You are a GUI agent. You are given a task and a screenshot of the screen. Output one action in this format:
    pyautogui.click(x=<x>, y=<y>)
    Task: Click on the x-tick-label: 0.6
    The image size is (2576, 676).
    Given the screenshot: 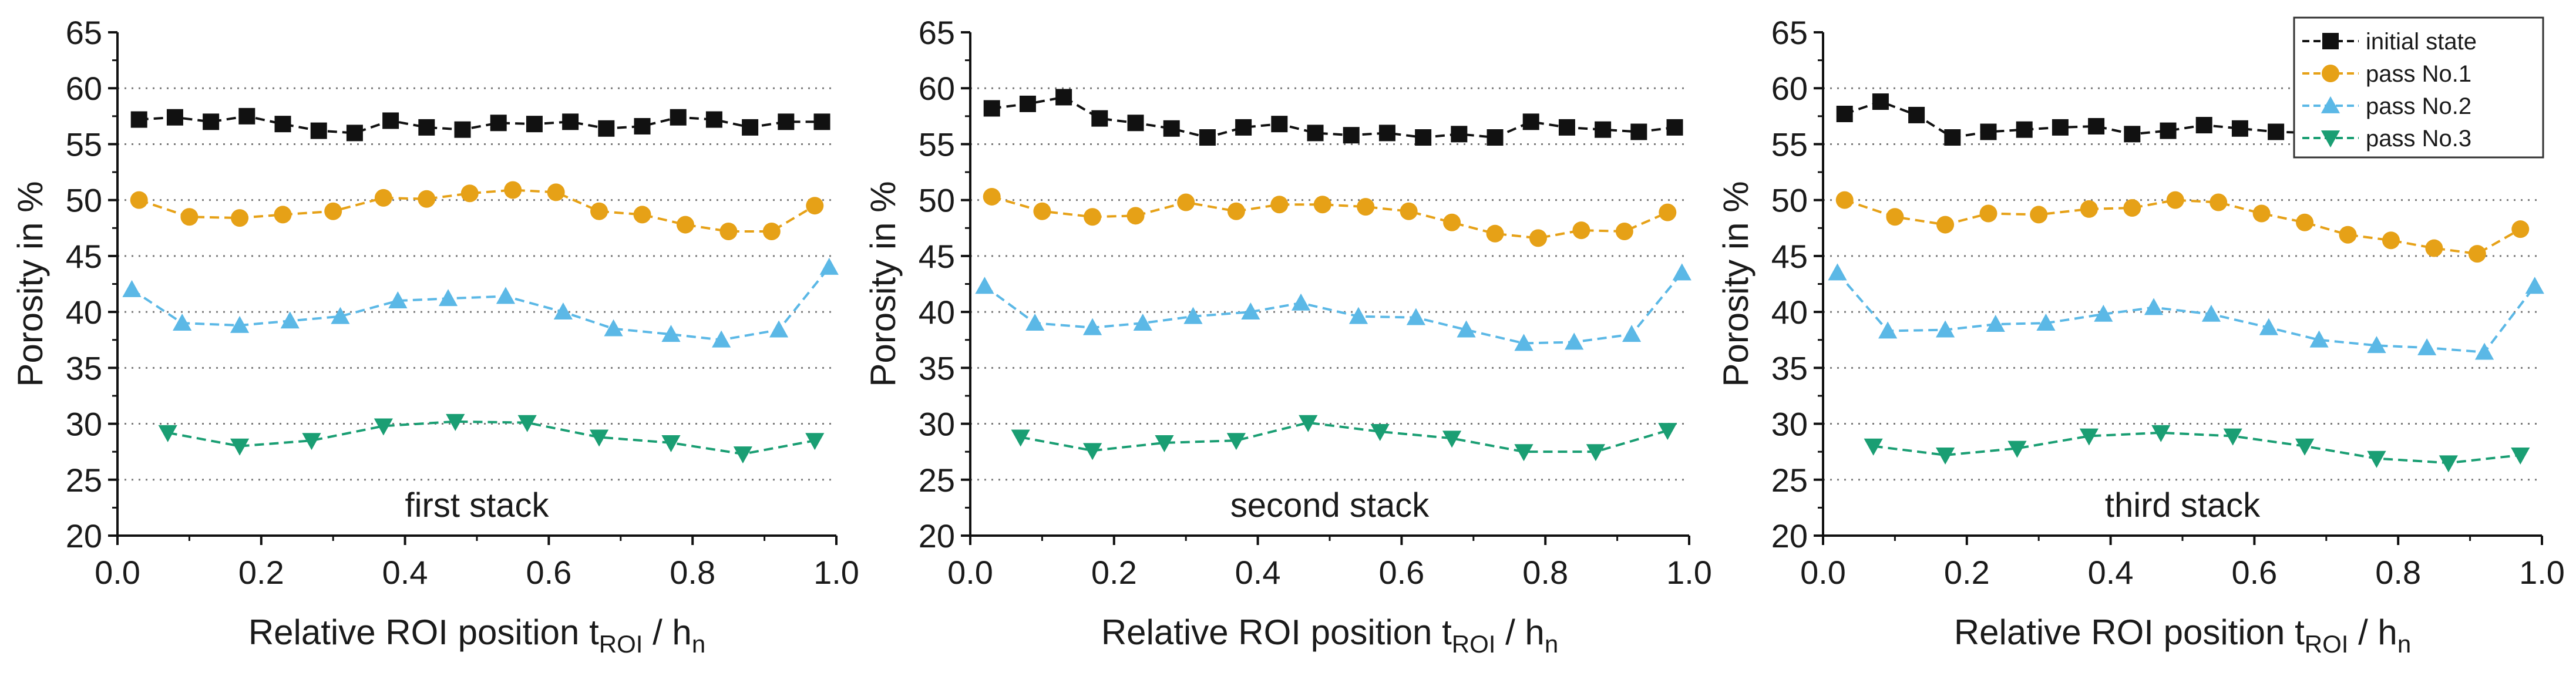 What is the action you would take?
    pyautogui.click(x=2254, y=572)
    